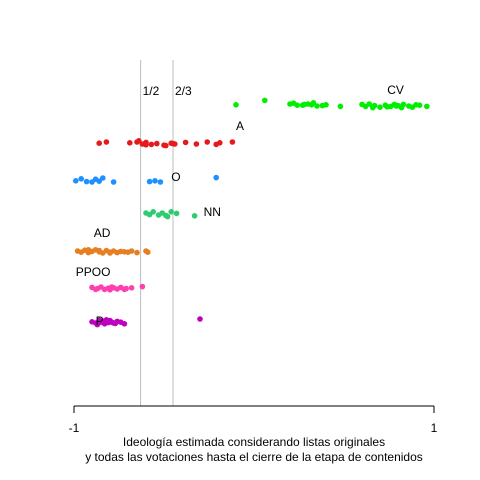  Describe the element at coordinates (151, 91) in the screenshot. I see `reference-line-label: 1/2` at that location.